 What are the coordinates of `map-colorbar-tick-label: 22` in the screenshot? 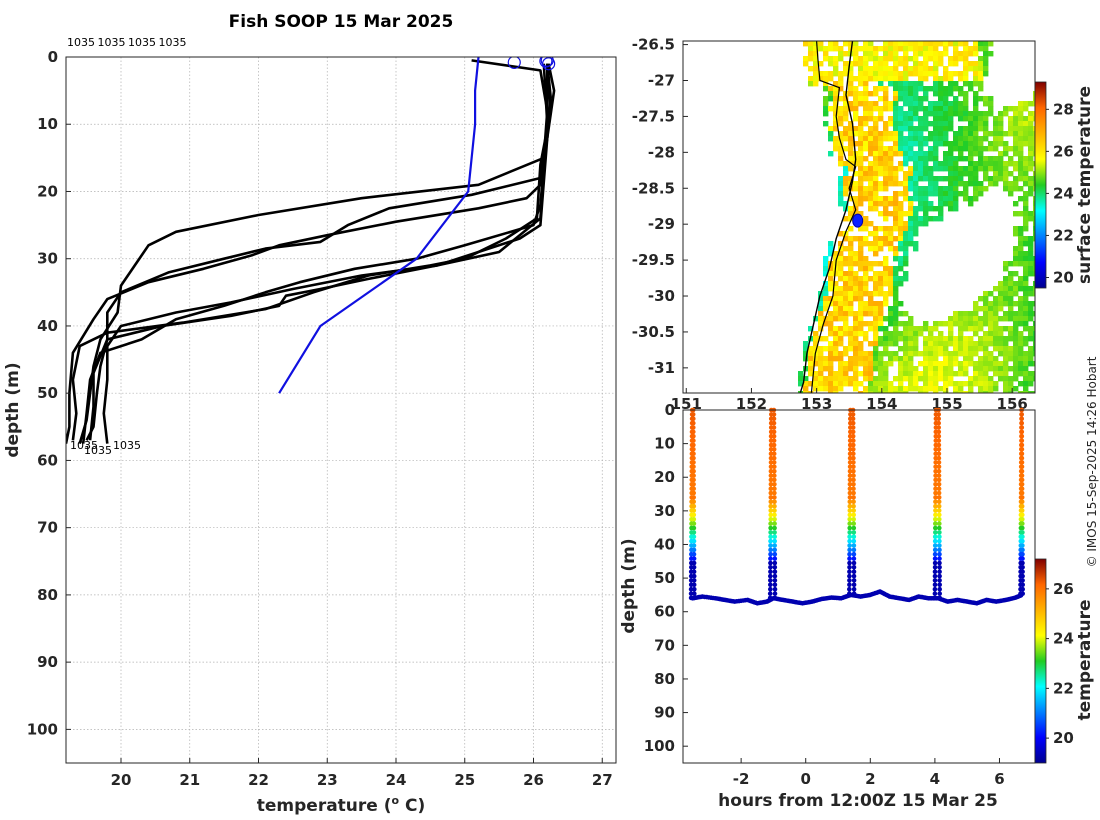 It's located at (1063, 235).